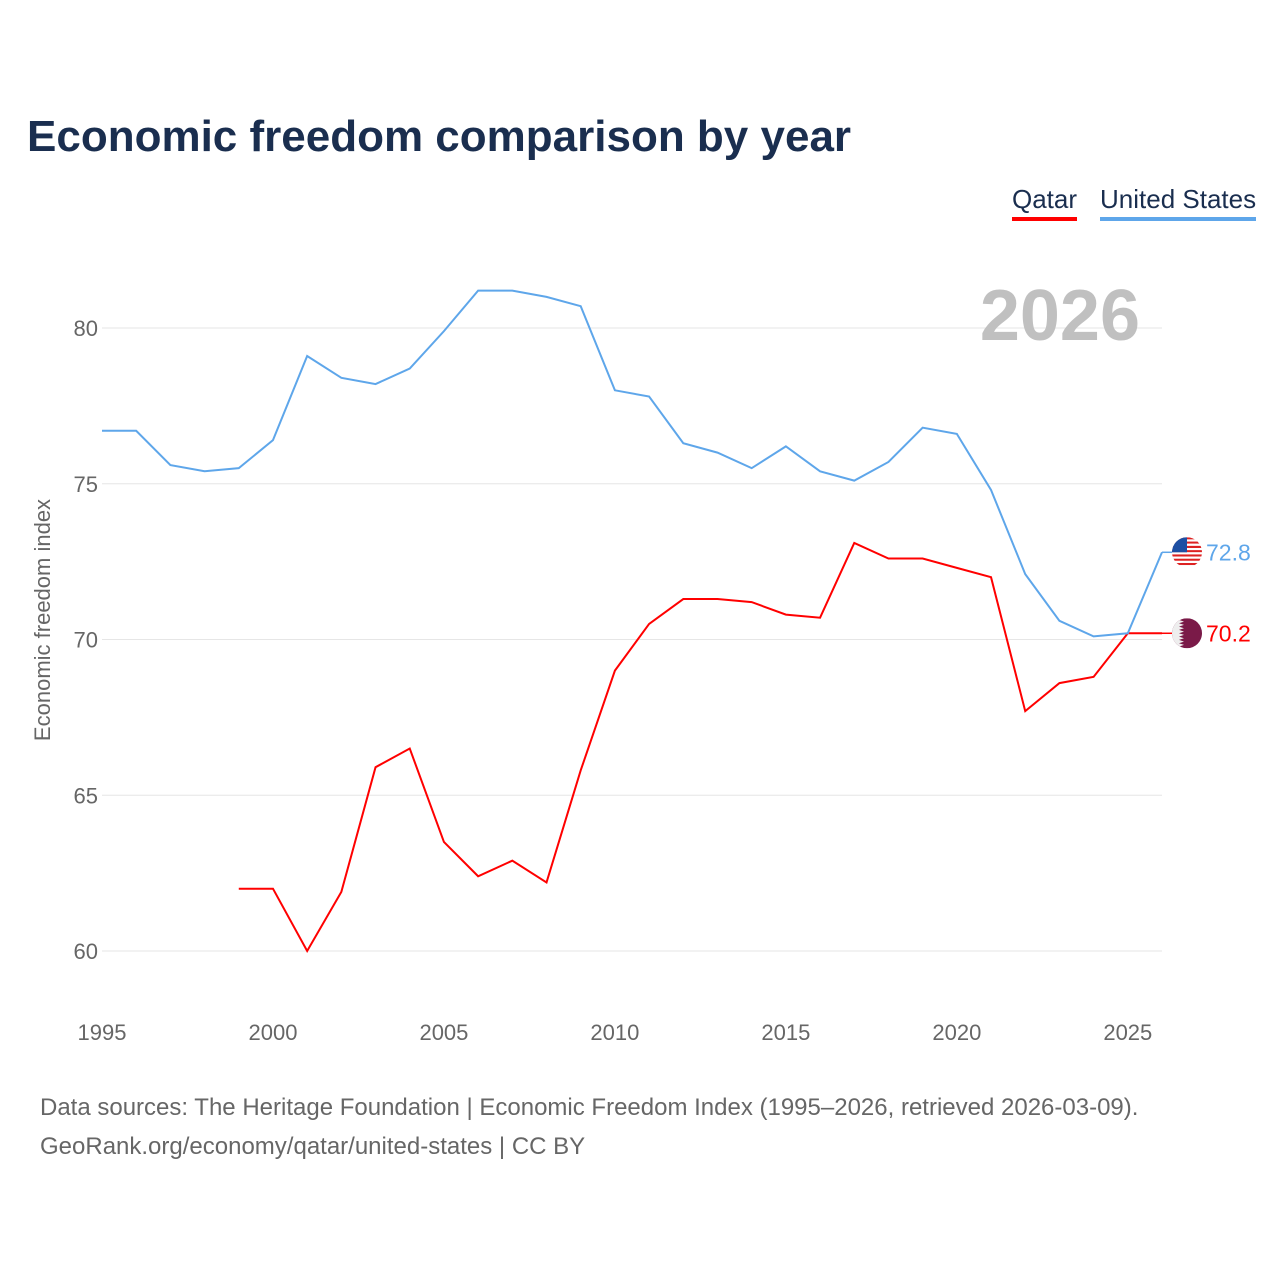 This screenshot has height=1280, width=1280. Describe the element at coordinates (86, 640) in the screenshot. I see `y-tick-label: 70` at that location.